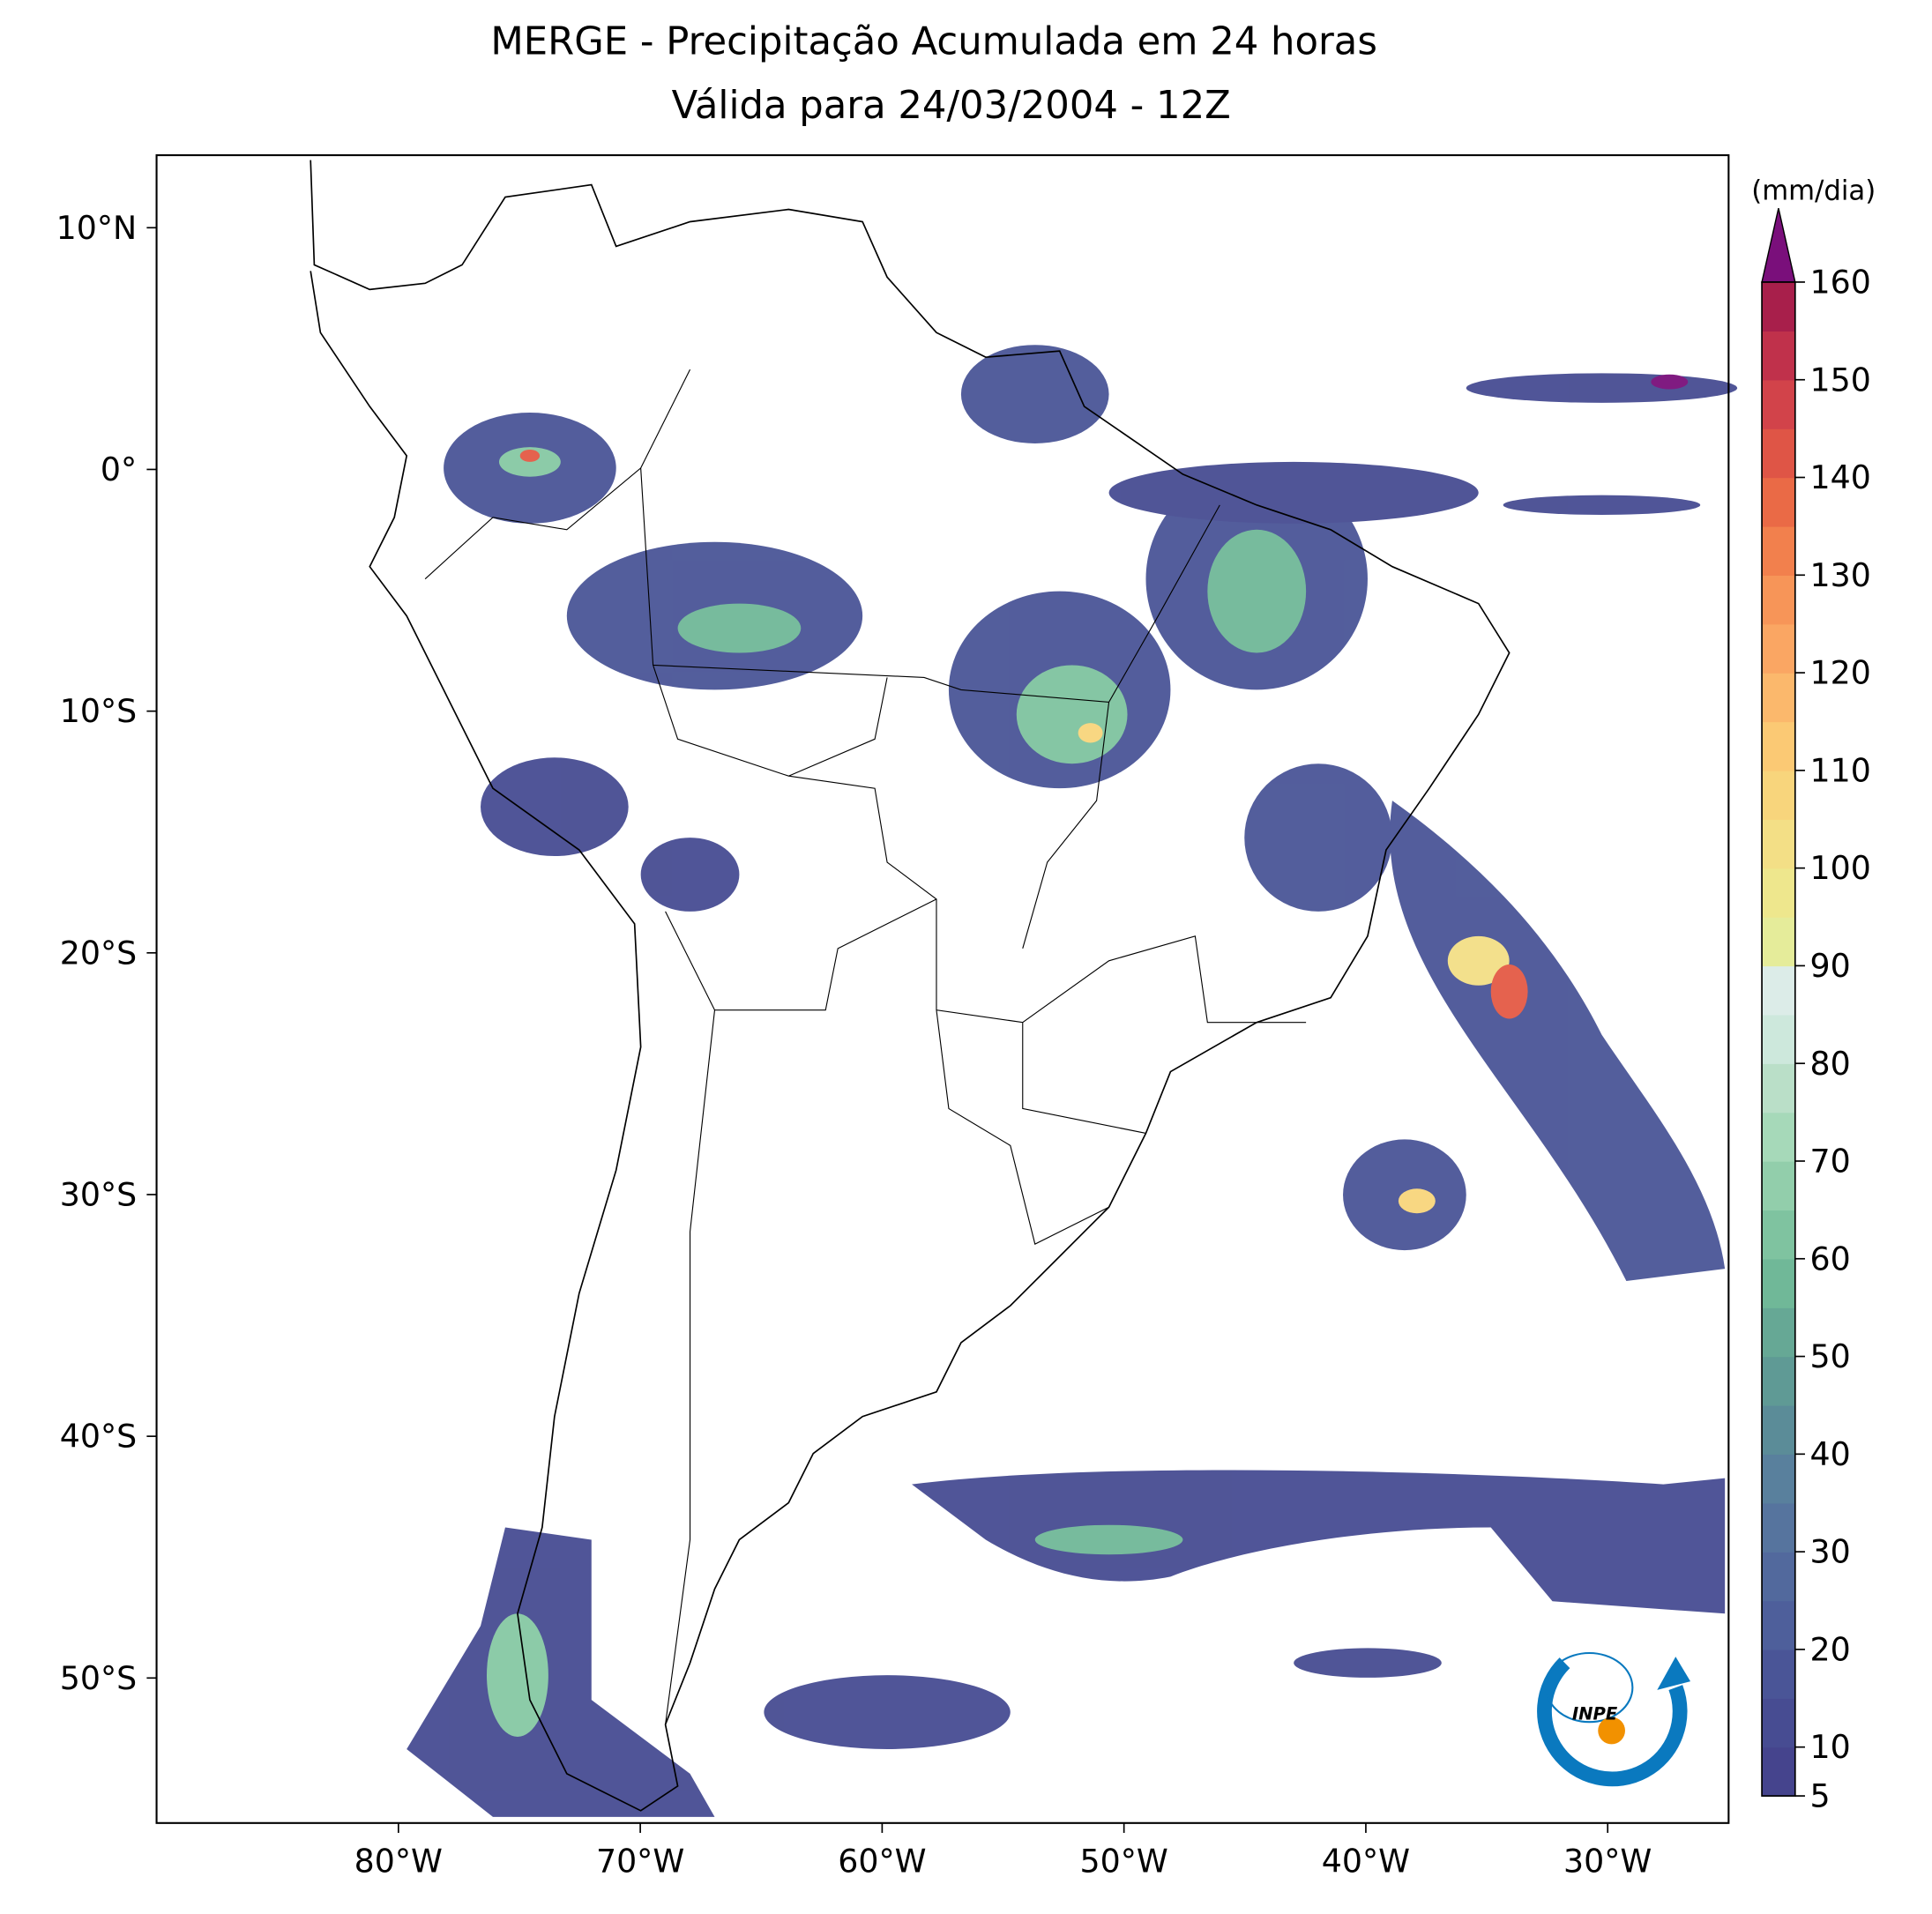 The width and height of the screenshot is (1932, 1914). What do you see at coordinates (951, 106) in the screenshot?
I see `chart-subtitle: Válida para 24/03/2004 - 12Z` at bounding box center [951, 106].